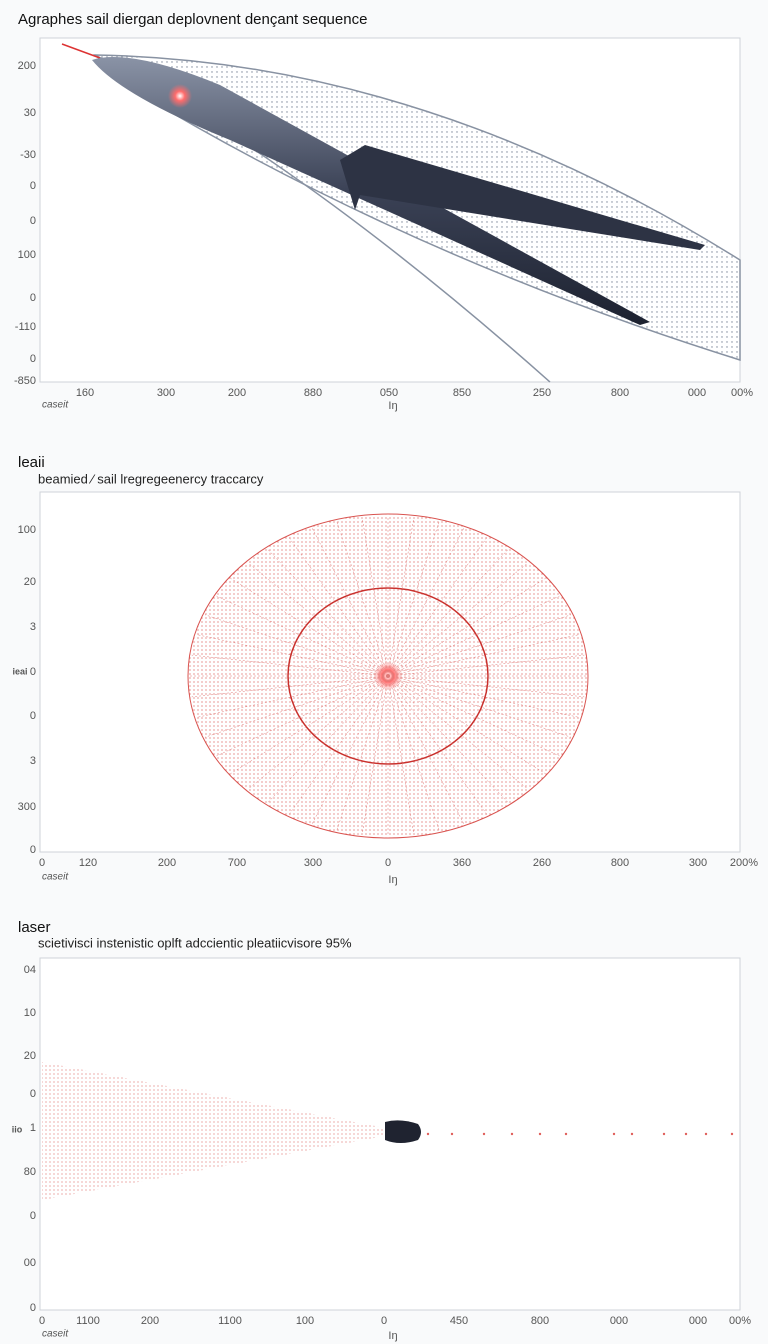 Image resolution: width=768 pixels, height=1344 pixels. What do you see at coordinates (237, 863) in the screenshot?
I see `x-tick-label: 700` at bounding box center [237, 863].